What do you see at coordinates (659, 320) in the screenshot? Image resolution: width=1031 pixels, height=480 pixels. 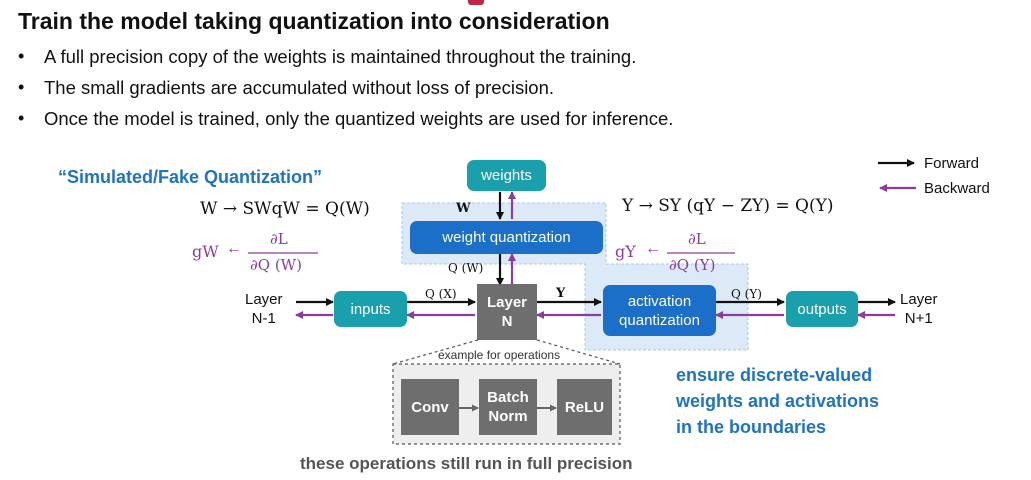 I see `activation-quant-line2: quantization` at bounding box center [659, 320].